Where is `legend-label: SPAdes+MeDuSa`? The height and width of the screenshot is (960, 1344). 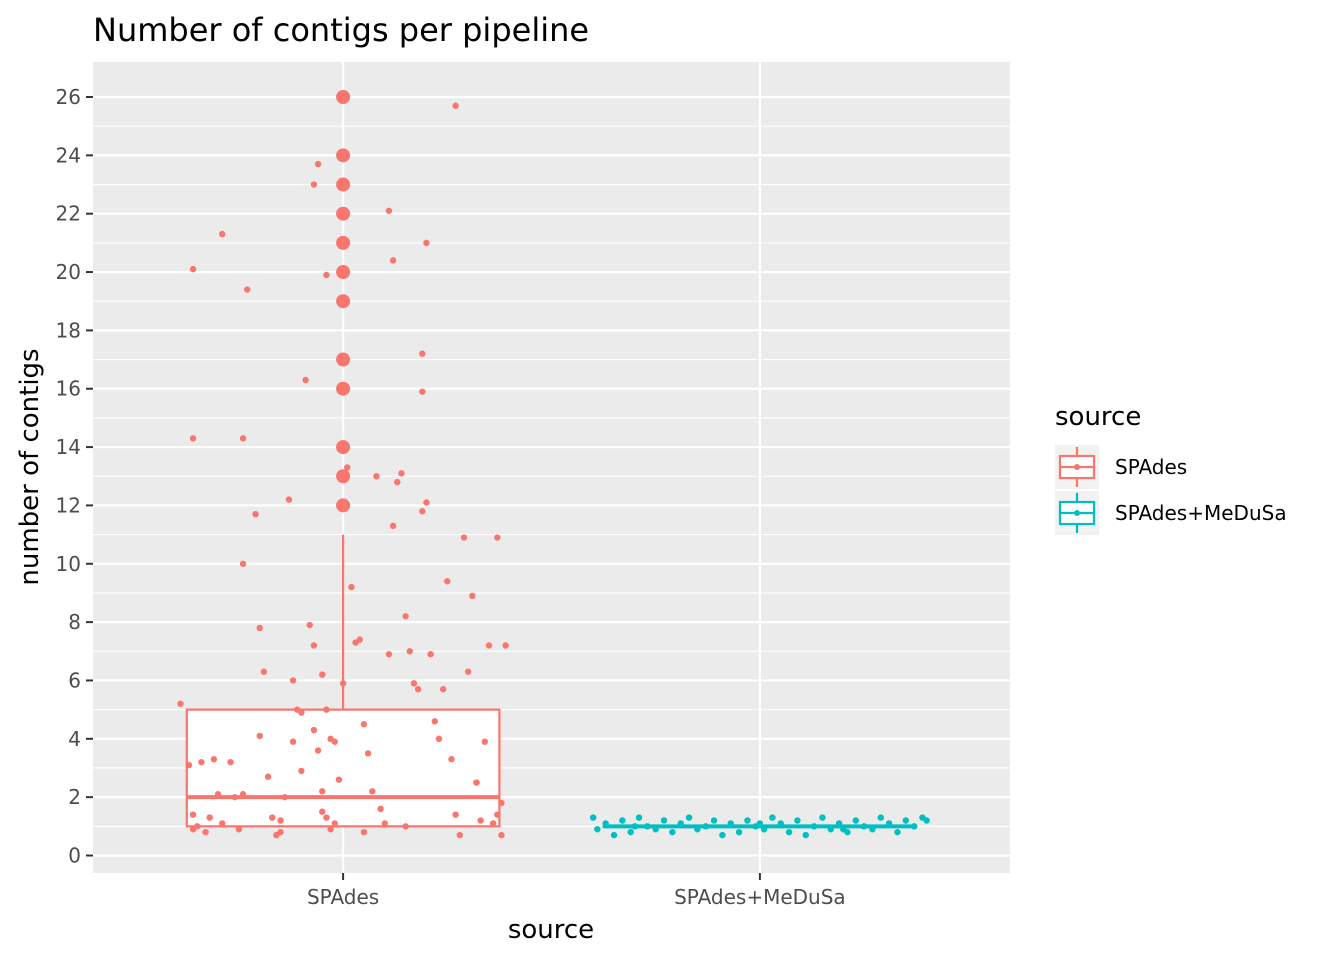 legend-label: SPAdes+MeDuSa is located at coordinates (1201, 513).